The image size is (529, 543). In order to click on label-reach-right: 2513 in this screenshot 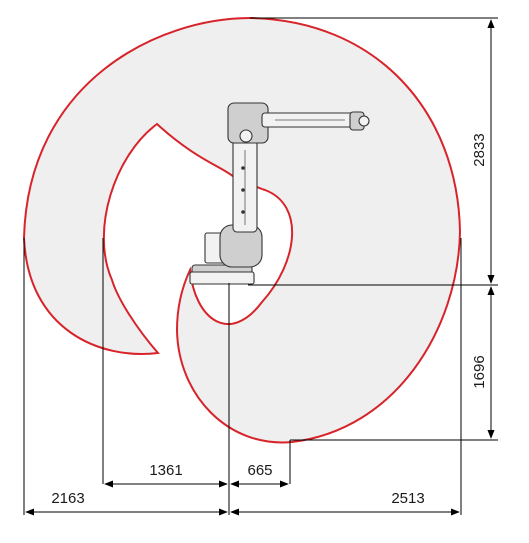, I will do `click(407, 498)`.